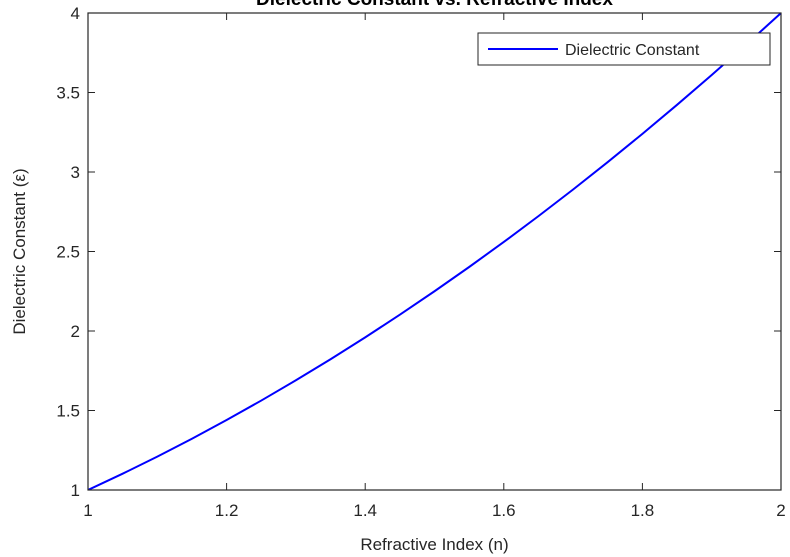 The image size is (790, 557). What do you see at coordinates (434, 5) in the screenshot?
I see `chart-title: Dielectric Constant vs. Refractive Index` at bounding box center [434, 5].